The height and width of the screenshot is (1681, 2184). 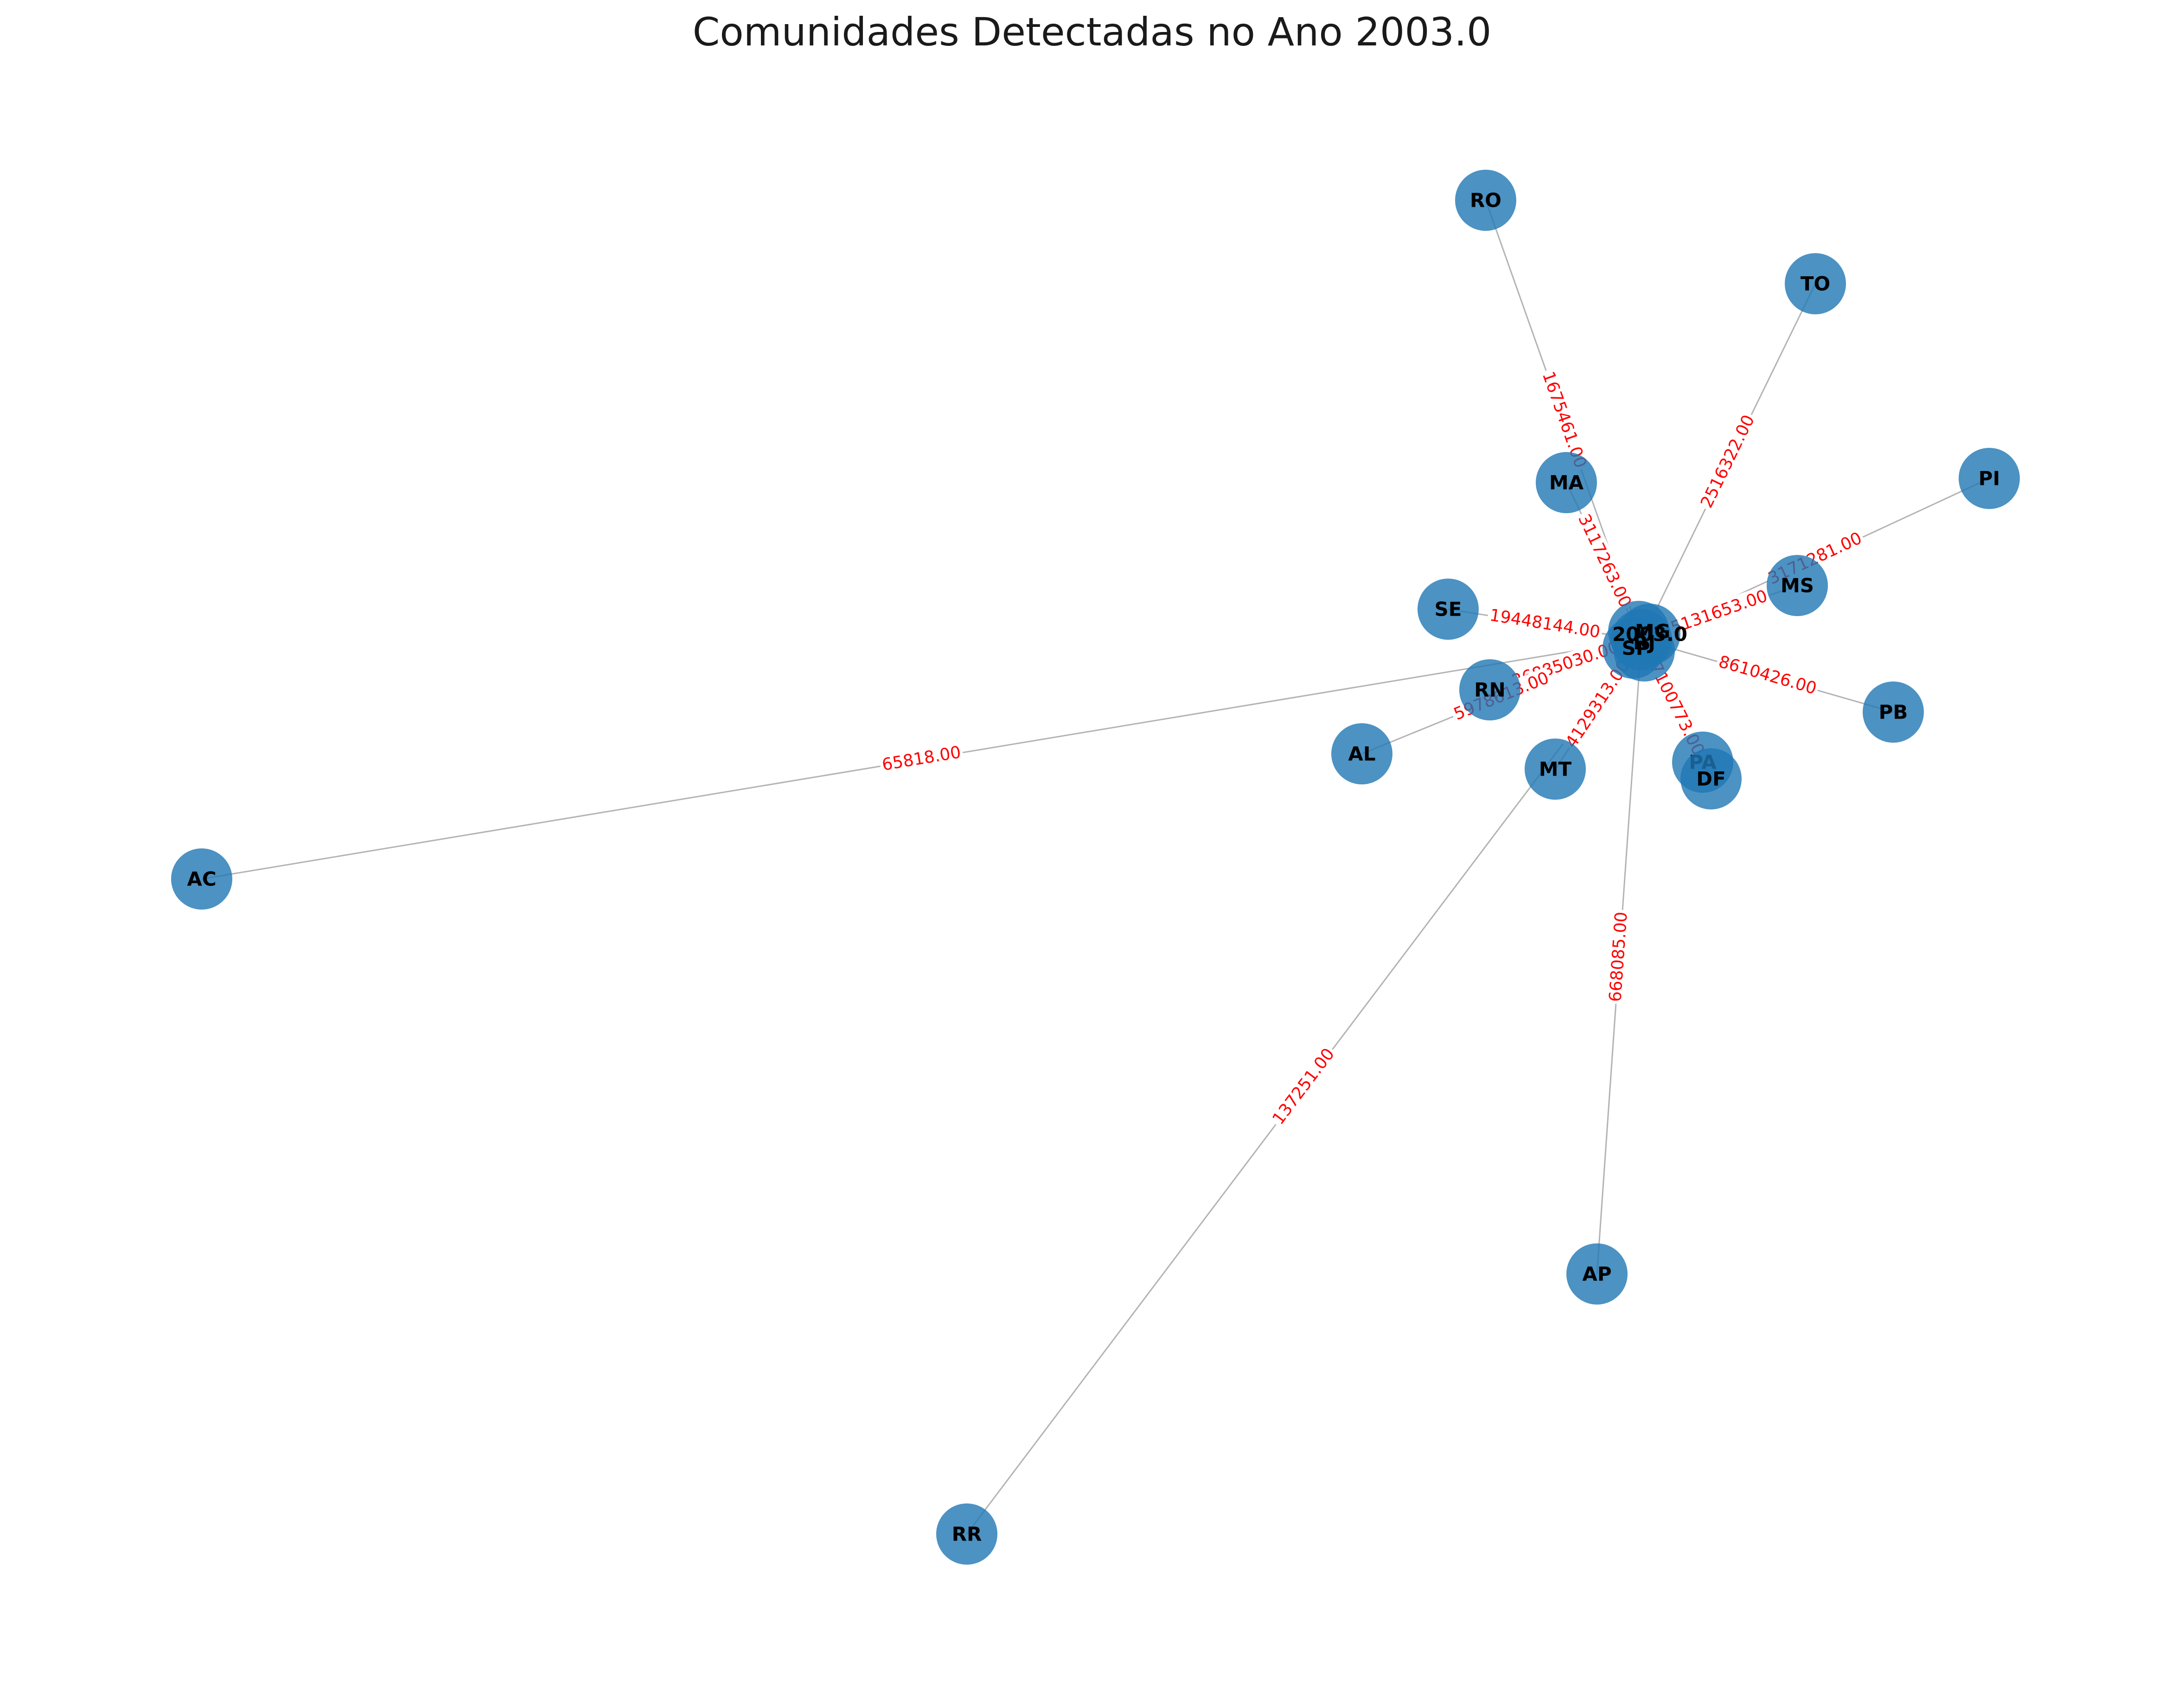 I want to click on node-circle-ro, so click(x=1485, y=200).